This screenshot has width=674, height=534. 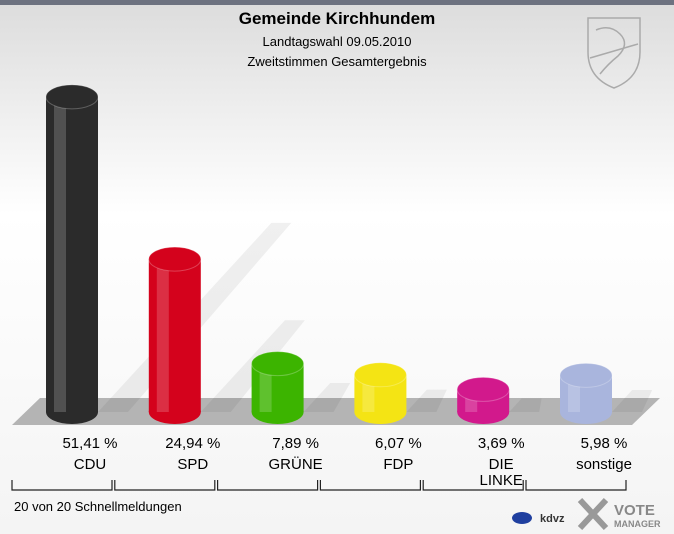 I want to click on category-label: CDU, so click(x=90, y=464).